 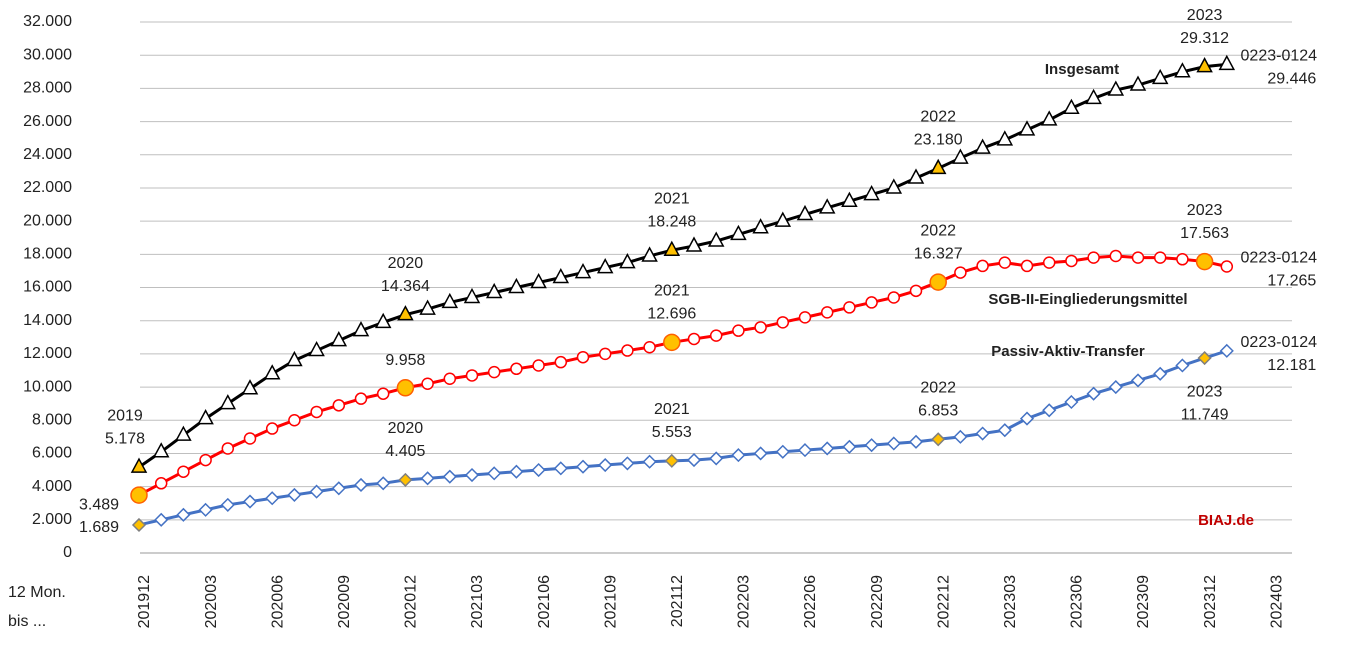 What do you see at coordinates (810, 601) in the screenshot?
I see `x-tick-label: 202206` at bounding box center [810, 601].